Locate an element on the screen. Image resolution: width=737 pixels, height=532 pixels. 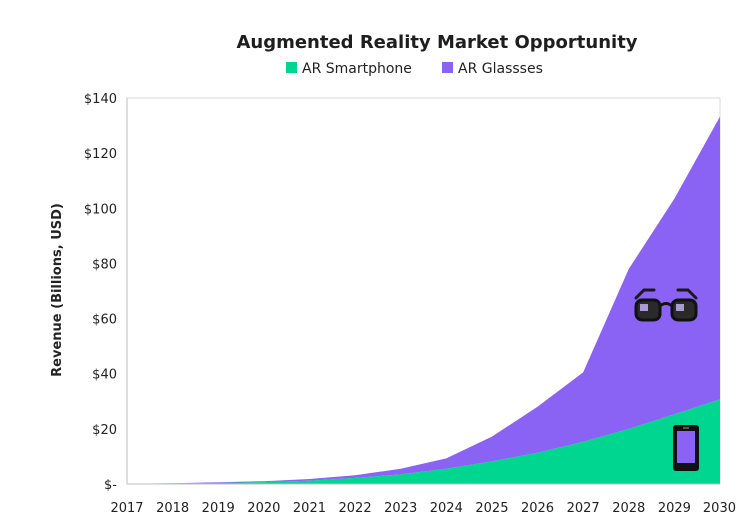
y-tick-label: $40 is located at coordinates (104, 375).